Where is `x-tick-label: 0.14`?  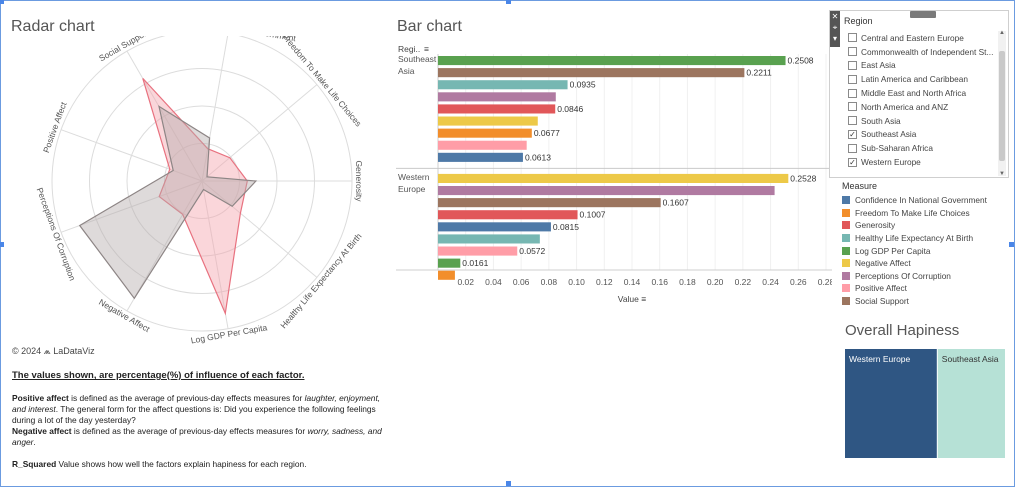
x-tick-label: 0.14 is located at coordinates (632, 282).